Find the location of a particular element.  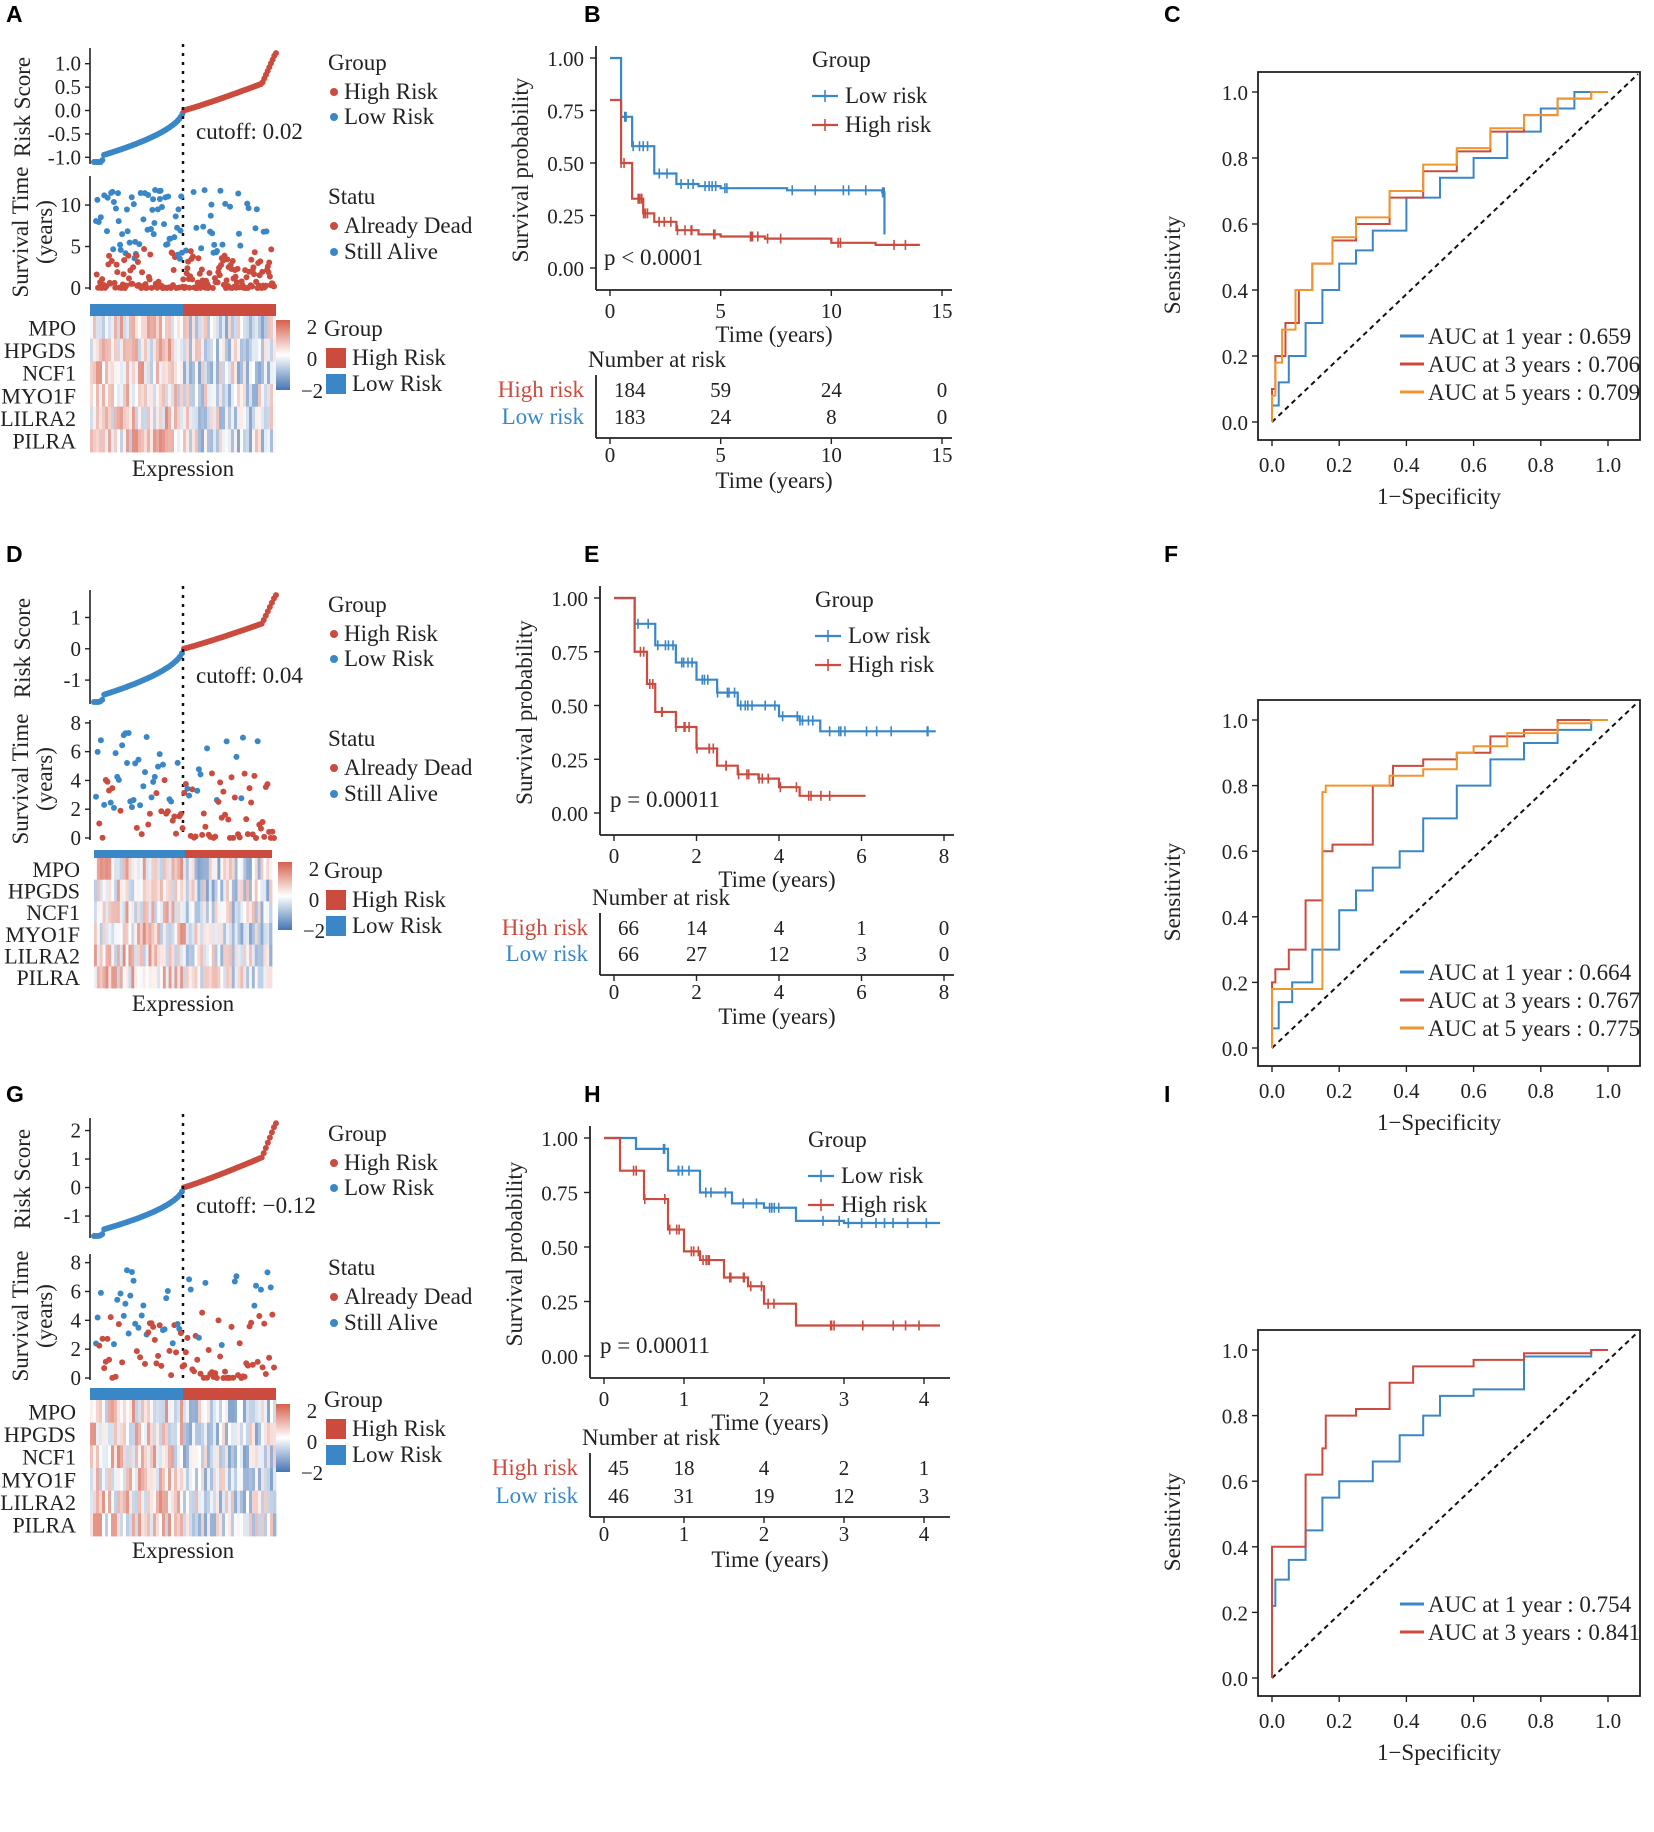

group-bar-high is located at coordinates (229, 310).